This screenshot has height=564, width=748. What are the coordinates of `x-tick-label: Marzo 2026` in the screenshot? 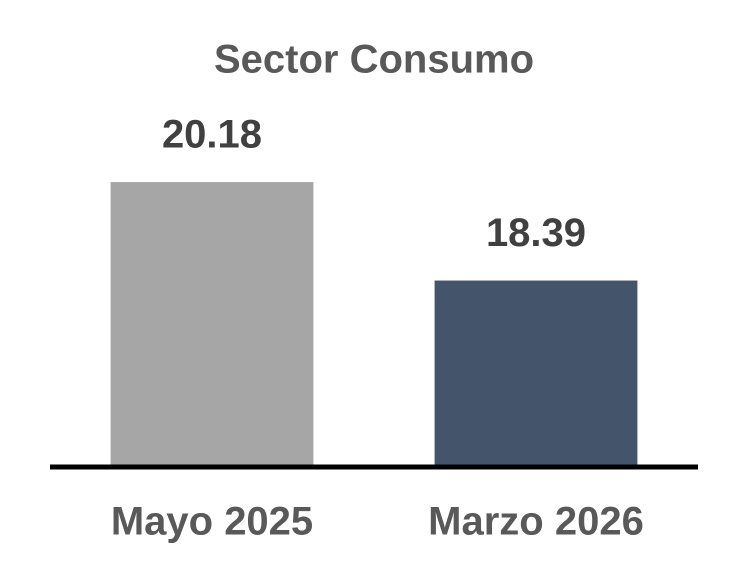 It's located at (536, 522).